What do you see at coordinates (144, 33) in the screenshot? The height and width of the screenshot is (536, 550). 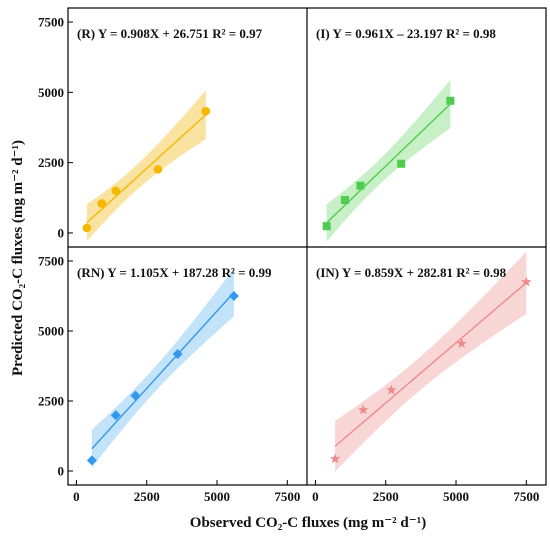 I see `equation-text: (R) Y = 0.908X + 26.751` at bounding box center [144, 33].